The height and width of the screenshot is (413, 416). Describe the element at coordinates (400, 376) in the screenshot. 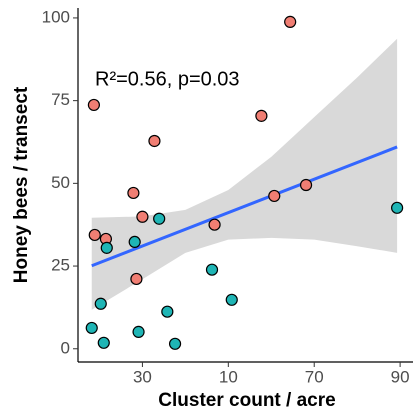

I see `x-tick-label: 90` at that location.